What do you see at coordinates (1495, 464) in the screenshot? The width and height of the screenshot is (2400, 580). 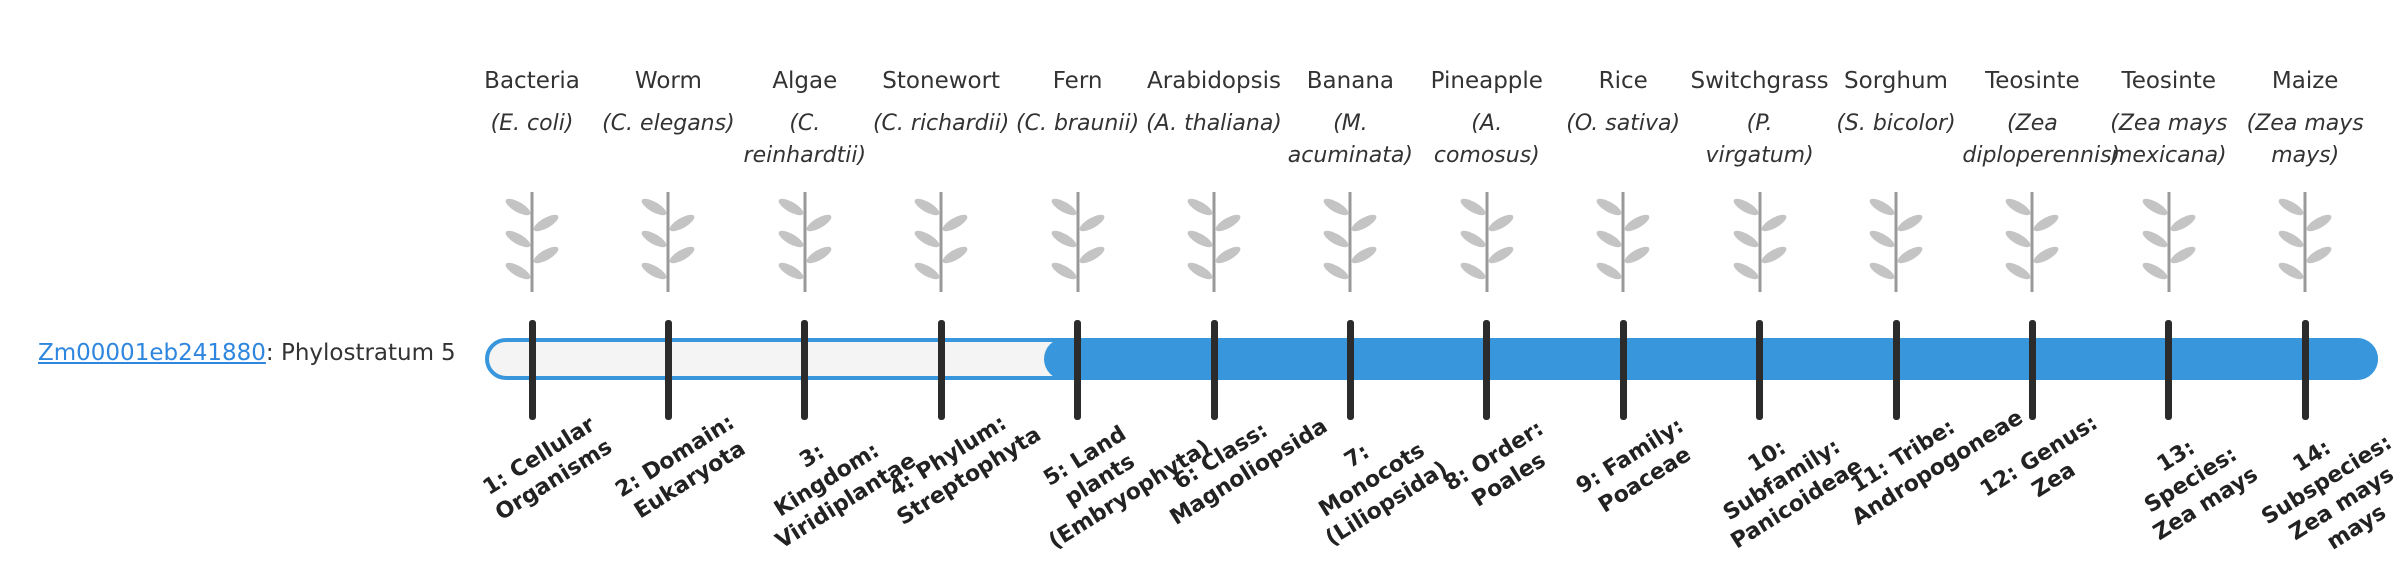 I see `stratum-label: 8: Order: Poales` at bounding box center [1495, 464].